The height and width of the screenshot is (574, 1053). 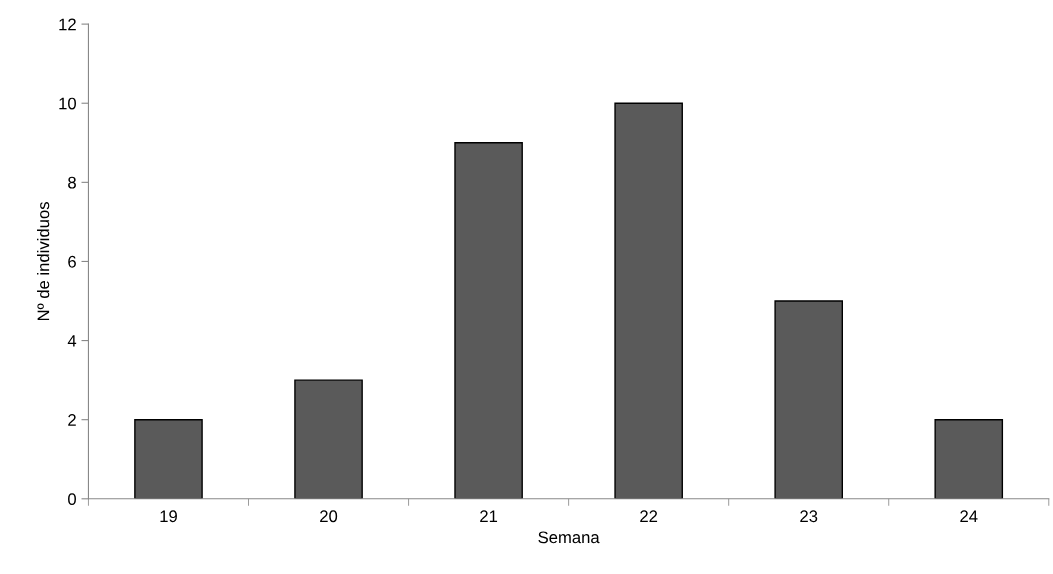 I want to click on x-axis-title: Semana, so click(x=569, y=537).